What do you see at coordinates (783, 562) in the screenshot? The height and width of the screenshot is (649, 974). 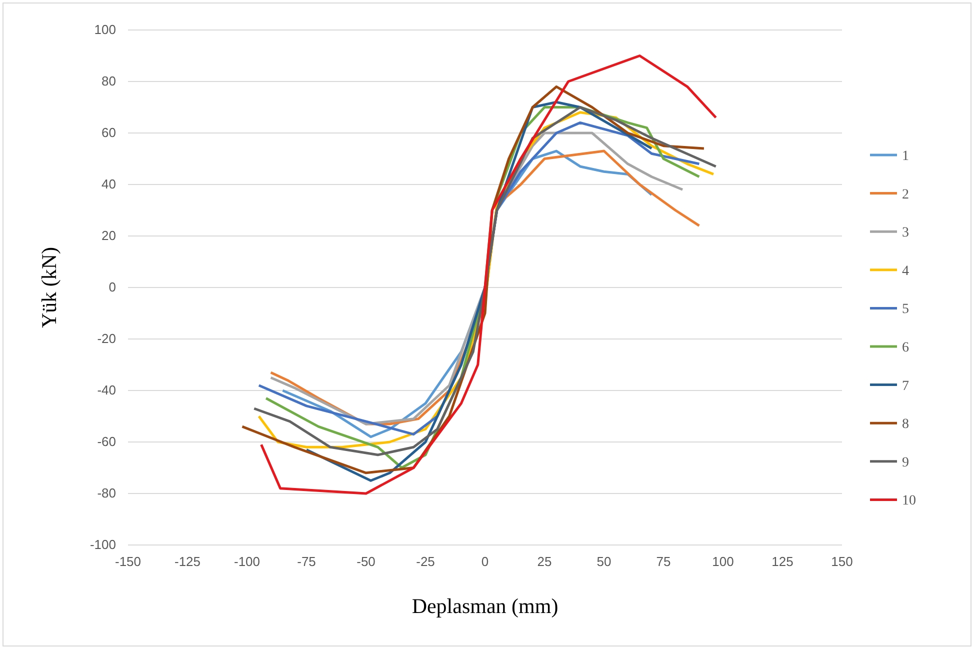 I see `x-tick-label: 125` at bounding box center [783, 562].